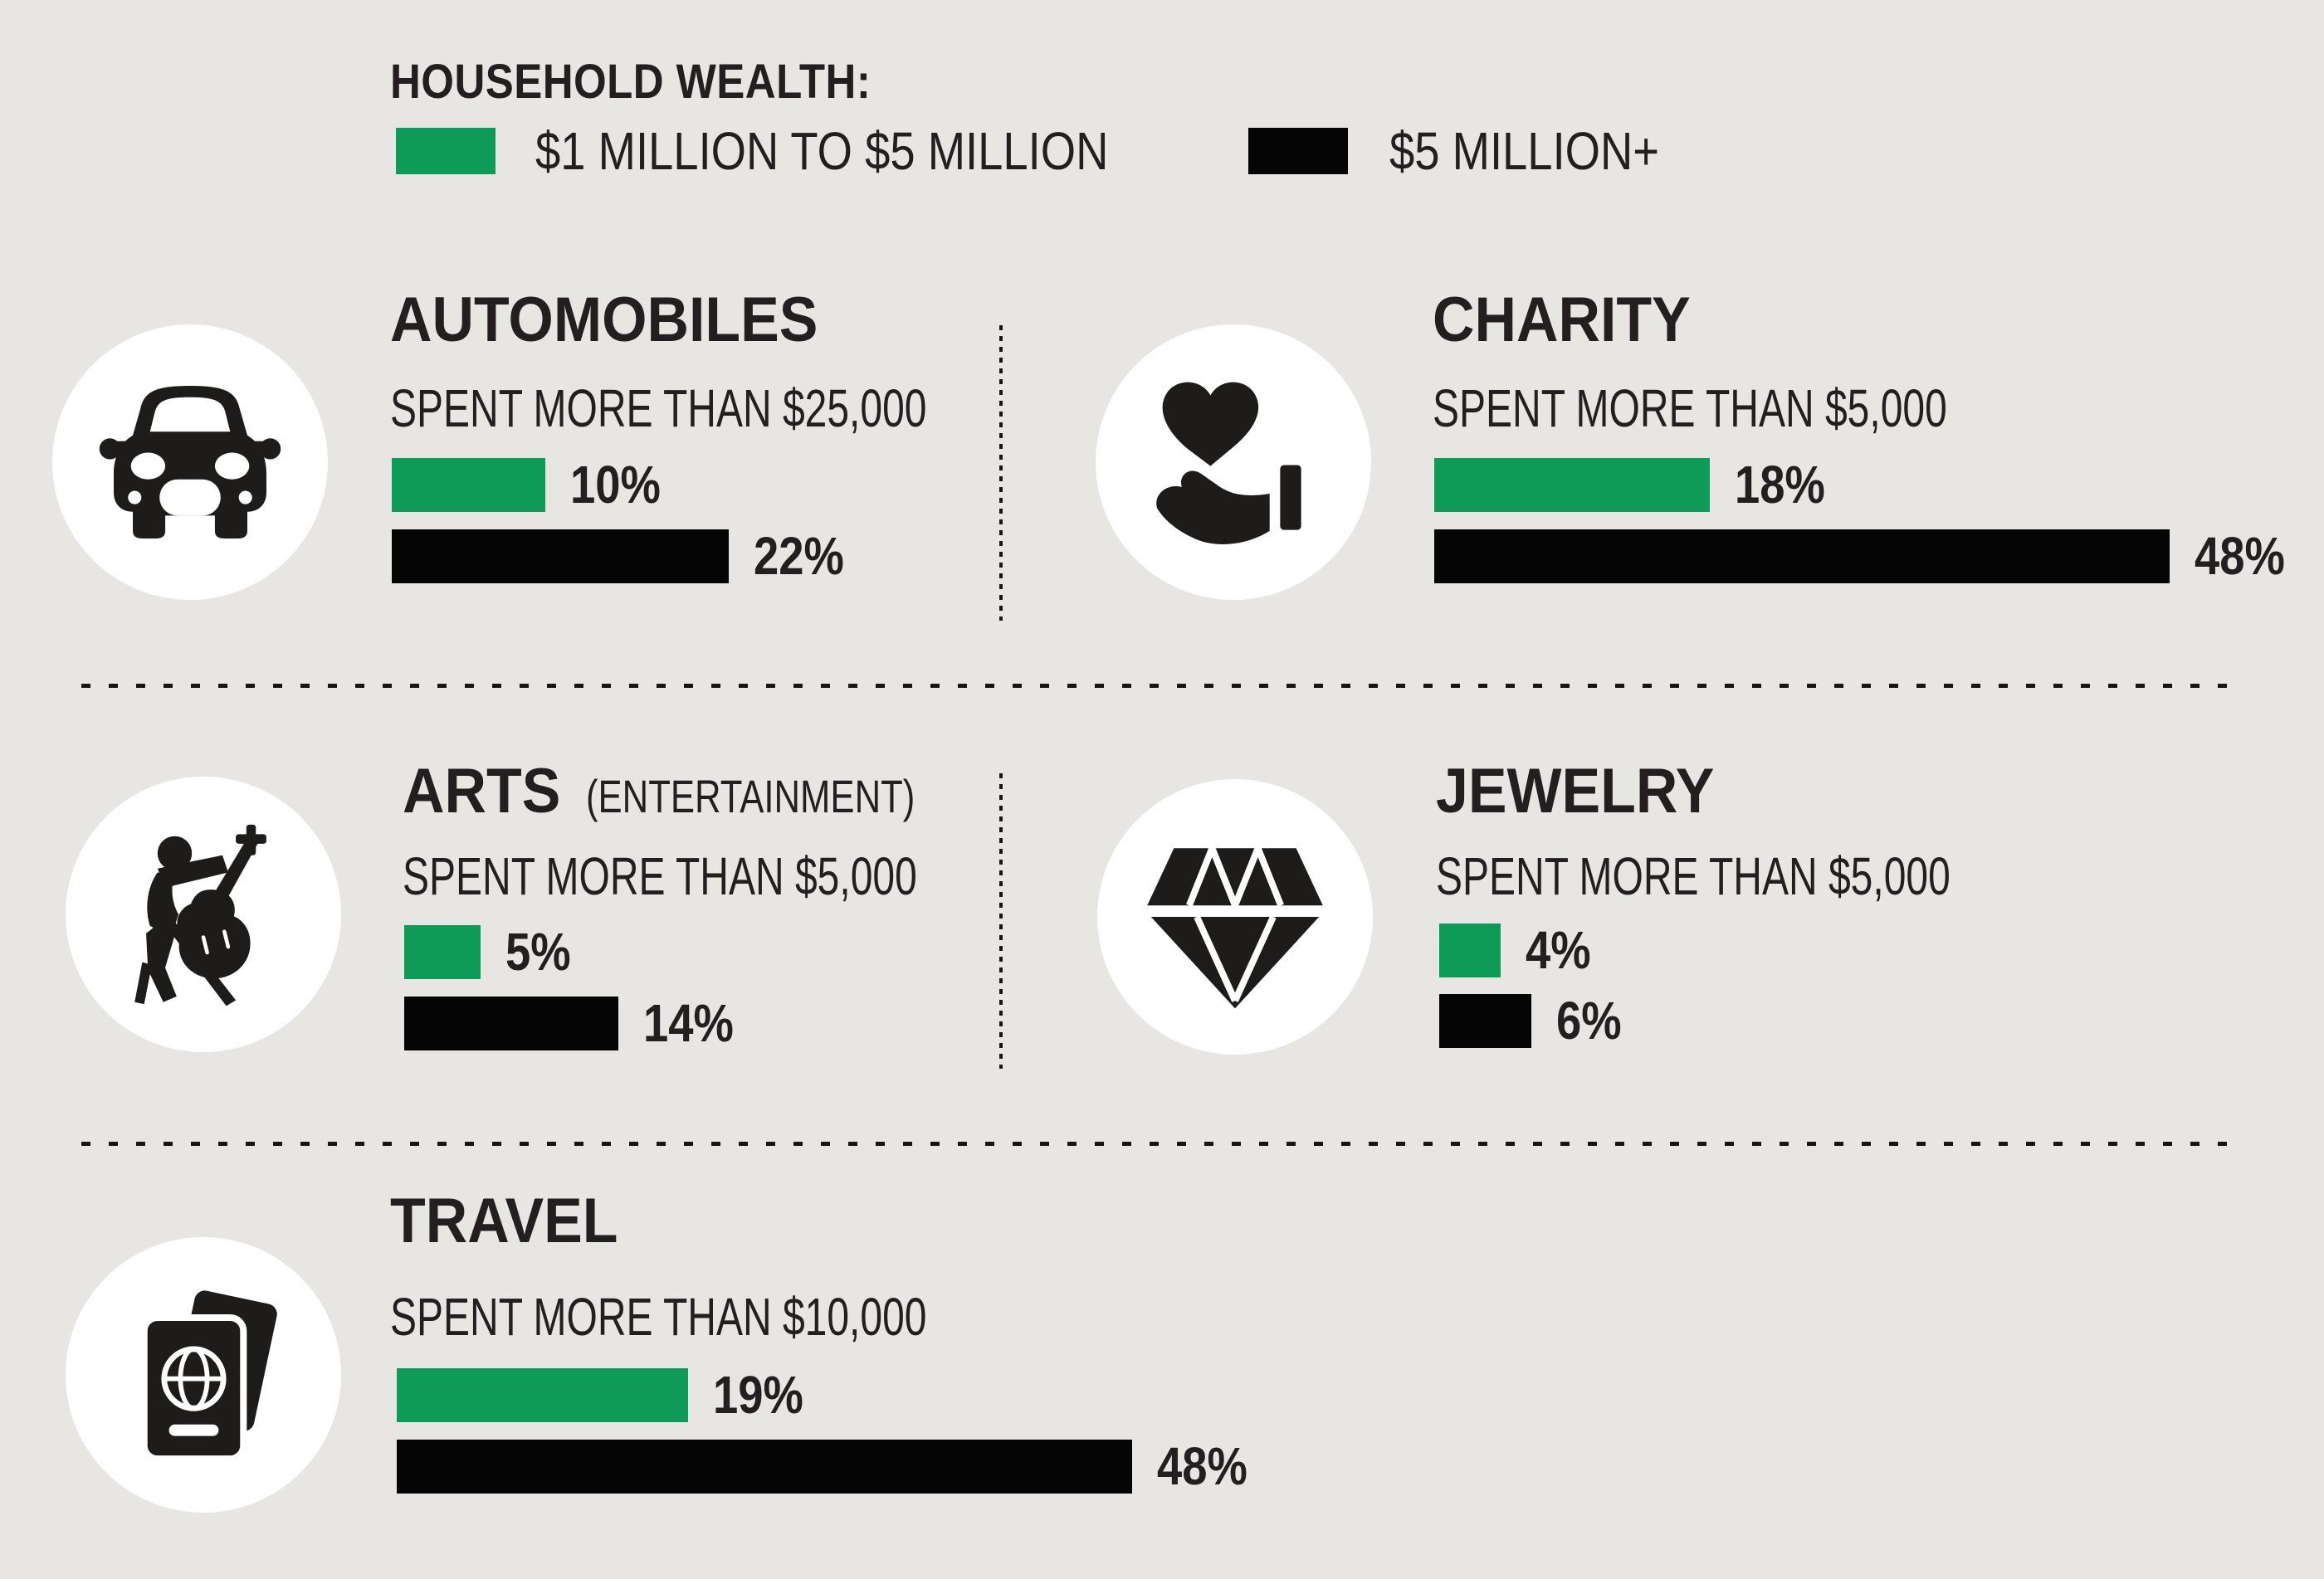  I want to click on section-subtitle-automobiles: SPENT MORE THAN $25,000, so click(748, 408).